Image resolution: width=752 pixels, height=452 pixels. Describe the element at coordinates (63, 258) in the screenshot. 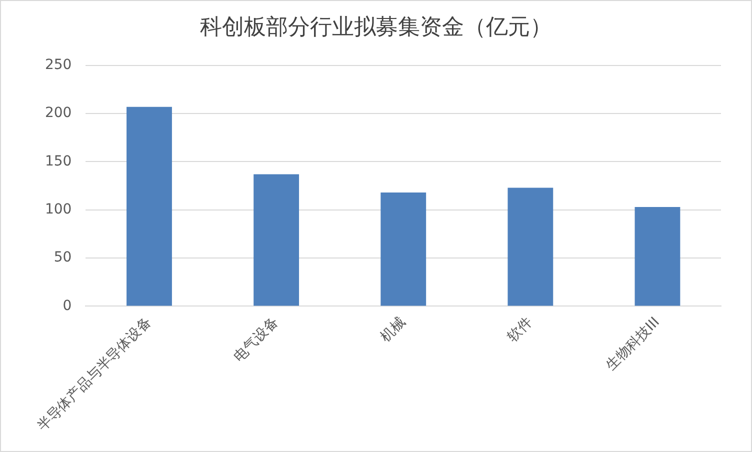

I see `y-tick-label: 50` at that location.